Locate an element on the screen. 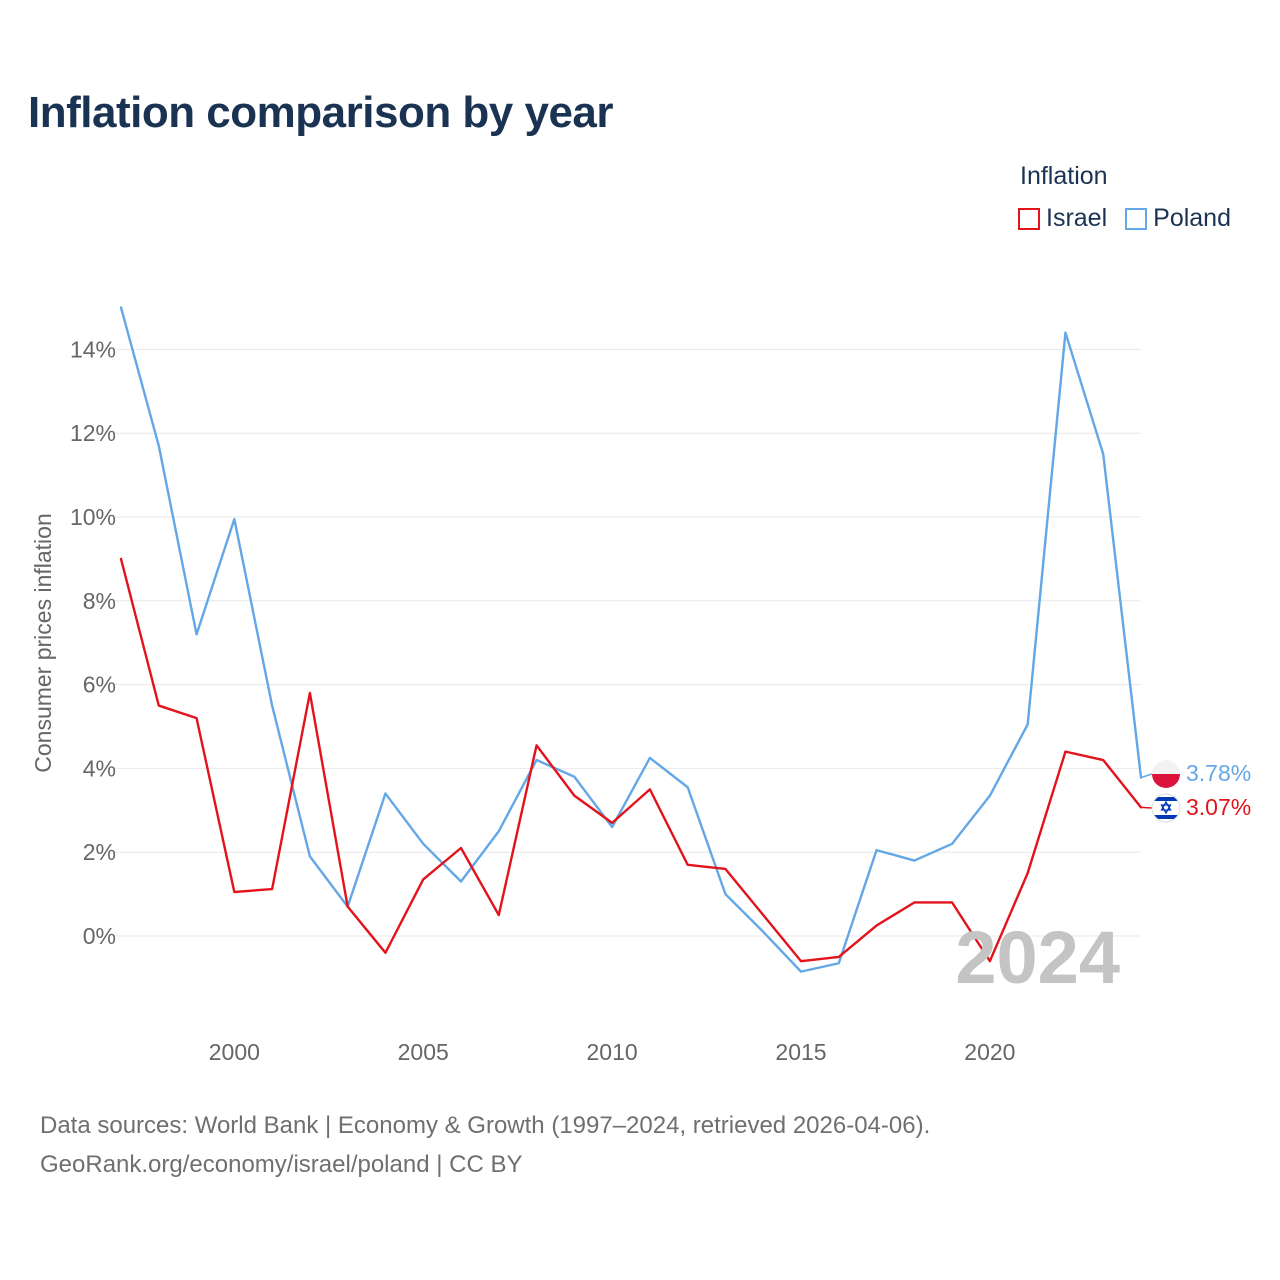  x-tick-label: 2020 is located at coordinates (989, 1052).